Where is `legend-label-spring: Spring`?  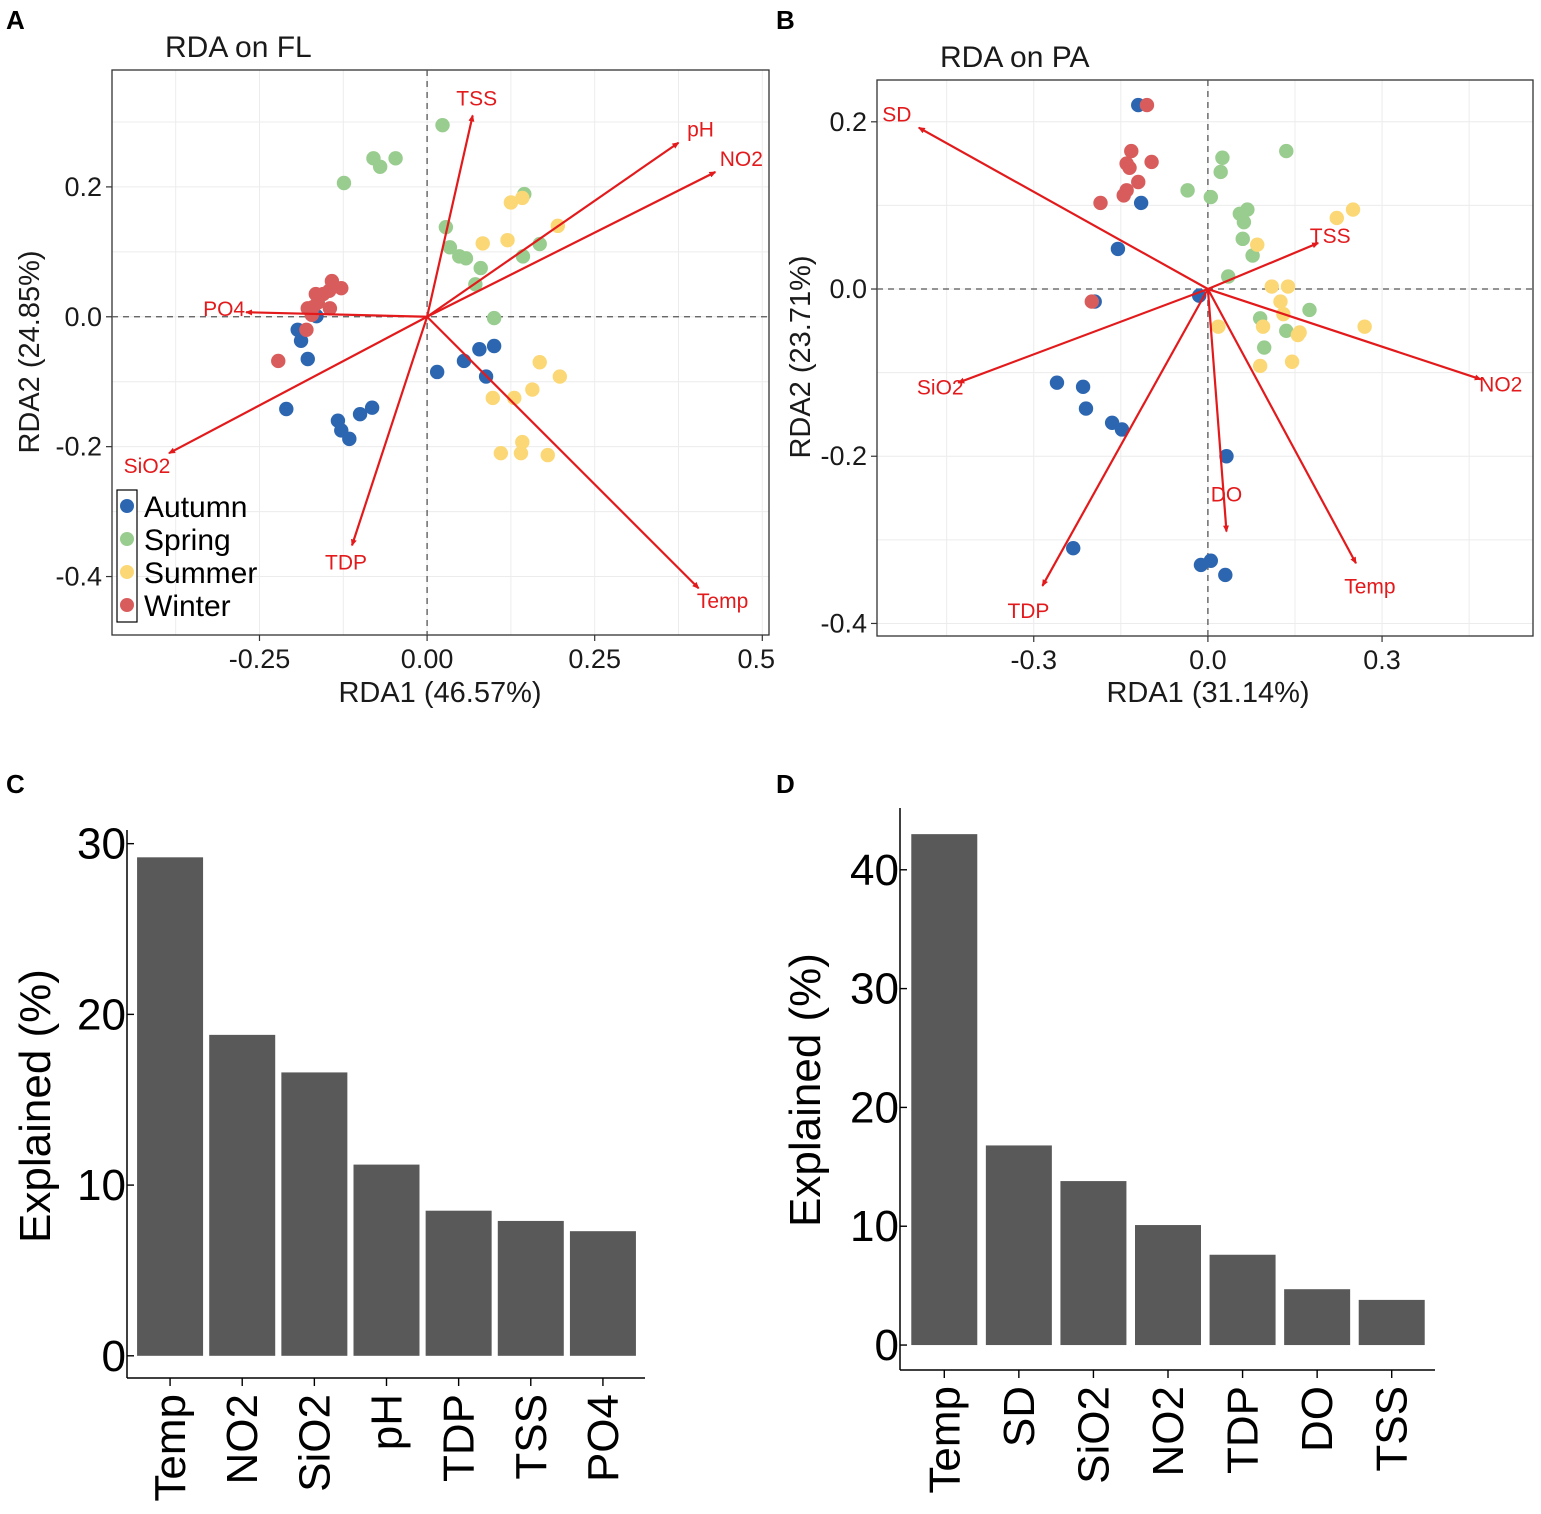 legend-label-spring: Spring is located at coordinates (187, 540).